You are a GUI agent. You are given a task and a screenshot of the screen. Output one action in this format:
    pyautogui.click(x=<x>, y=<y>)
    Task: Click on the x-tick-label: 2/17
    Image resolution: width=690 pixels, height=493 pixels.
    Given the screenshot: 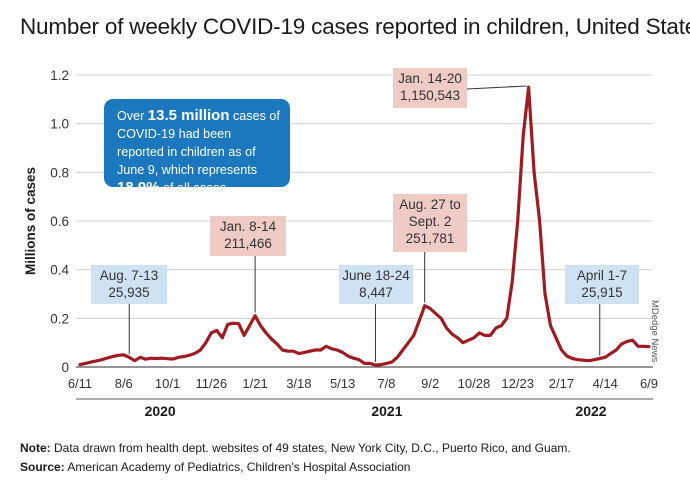 What is the action you would take?
    pyautogui.click(x=561, y=383)
    